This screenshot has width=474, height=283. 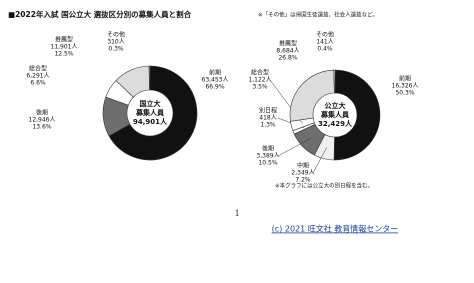 I want to click on title: ■2022年入試 国公立大 選抜区分別の募集人員と割合, so click(x=100, y=14).